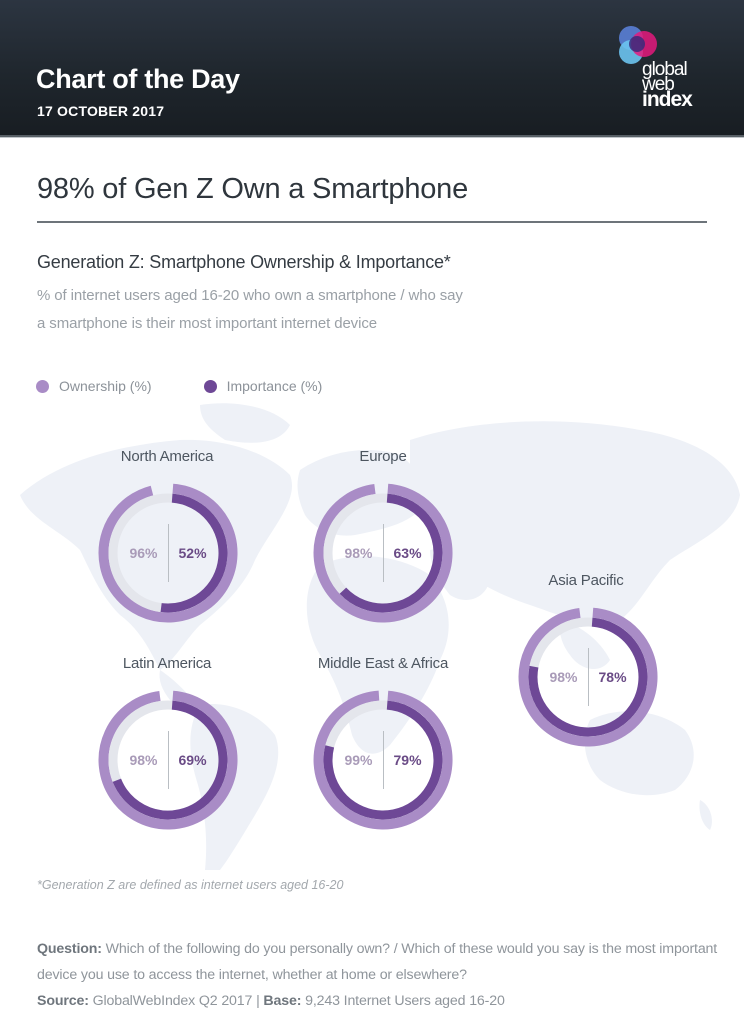 The image size is (744, 1024). Describe the element at coordinates (667, 99) in the screenshot. I see `logo-line-index: index` at that location.